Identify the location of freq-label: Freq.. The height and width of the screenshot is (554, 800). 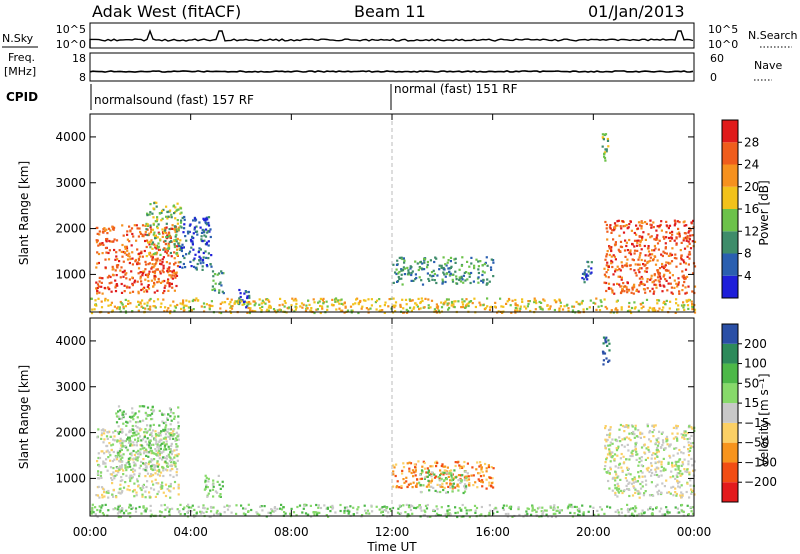
(21, 57).